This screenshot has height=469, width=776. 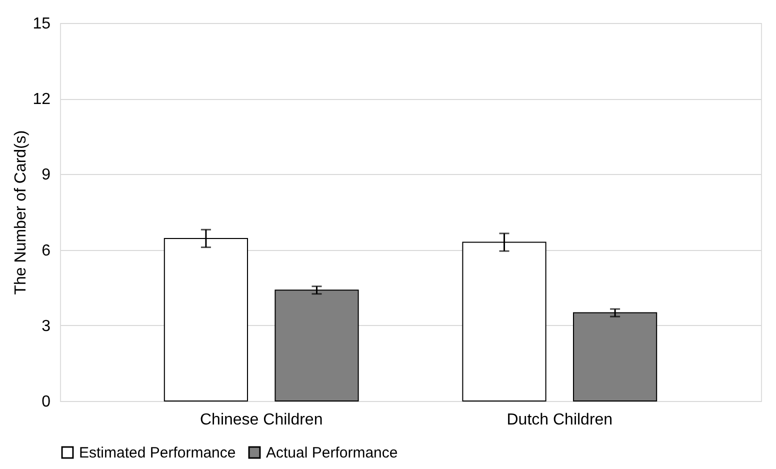 What do you see at coordinates (41, 24) in the screenshot?
I see `y-tick-label: 15` at bounding box center [41, 24].